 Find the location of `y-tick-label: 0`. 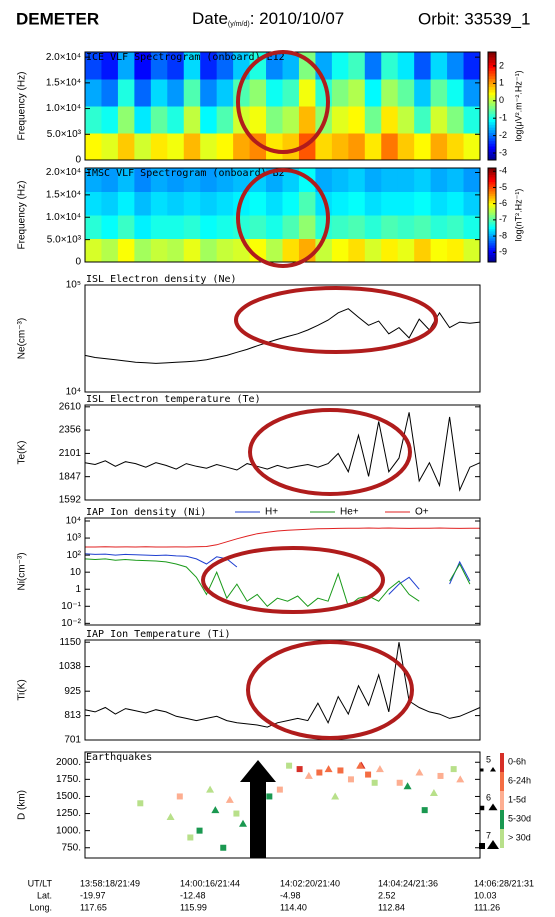

y-tick-label: 0 is located at coordinates (78, 262).